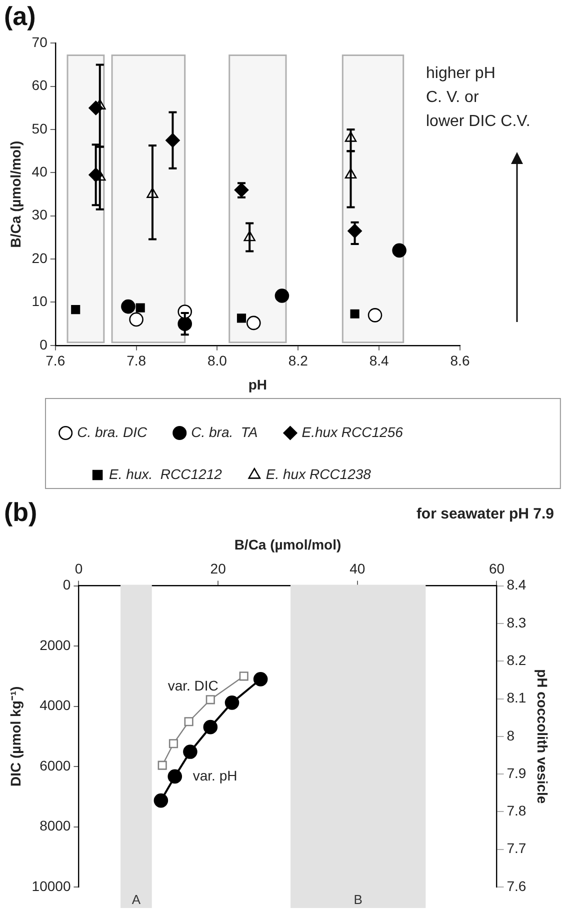 The height and width of the screenshot is (909, 574). Describe the element at coordinates (15, 736) in the screenshot. I see `y-axis-title: DIC (µmol kg⁻¹)` at that location.